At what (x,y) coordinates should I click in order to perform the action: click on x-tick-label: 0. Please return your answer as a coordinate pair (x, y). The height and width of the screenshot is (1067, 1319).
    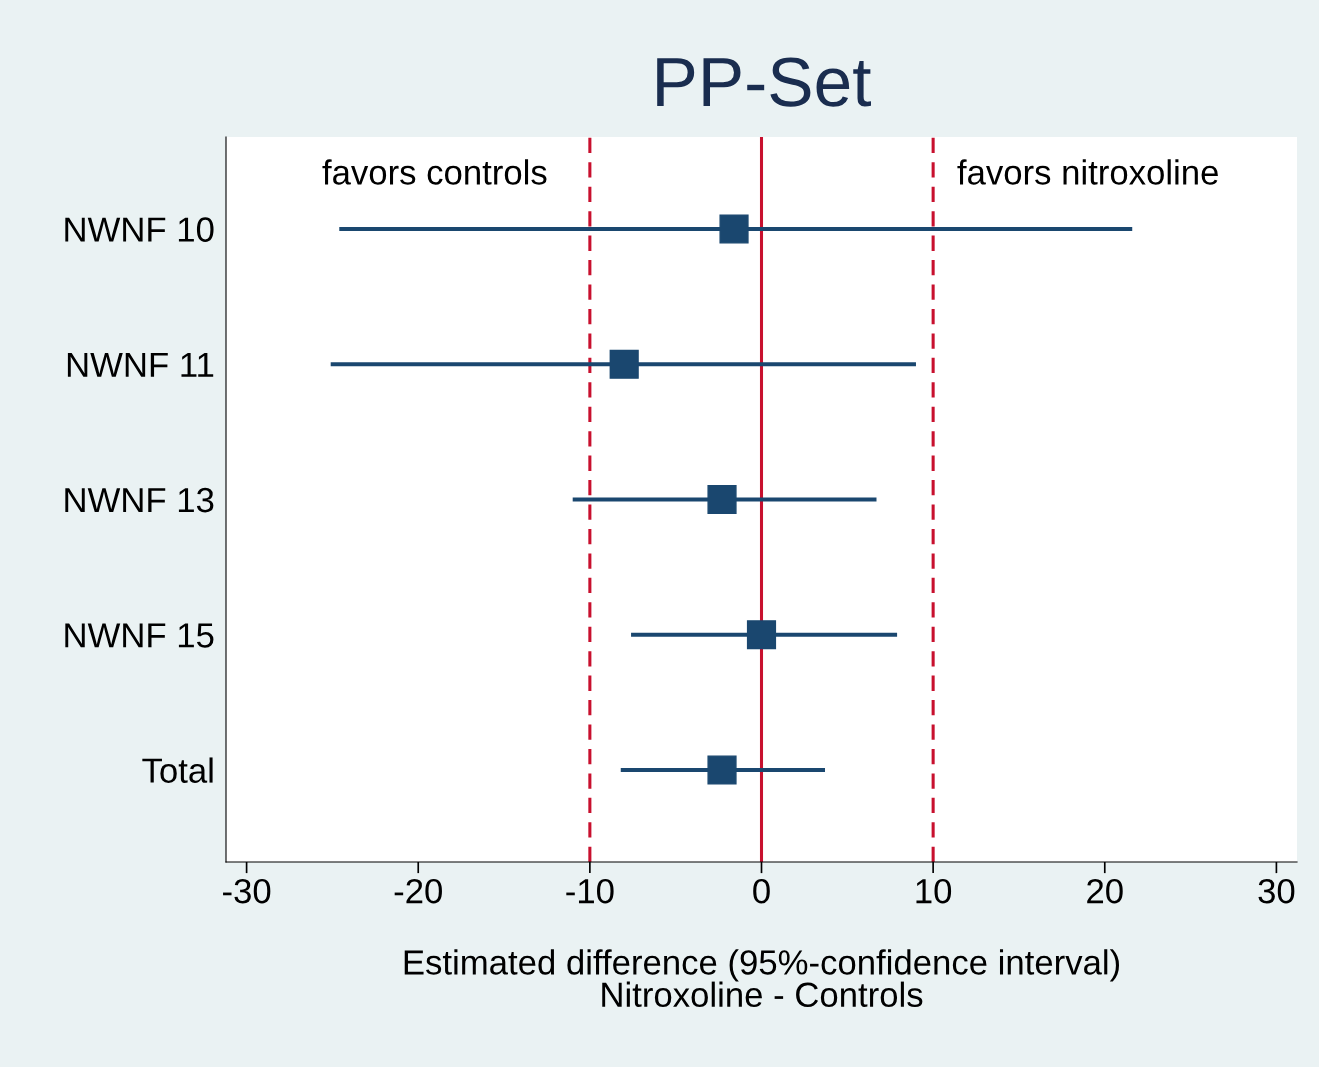
    Looking at the image, I should click on (761, 891).